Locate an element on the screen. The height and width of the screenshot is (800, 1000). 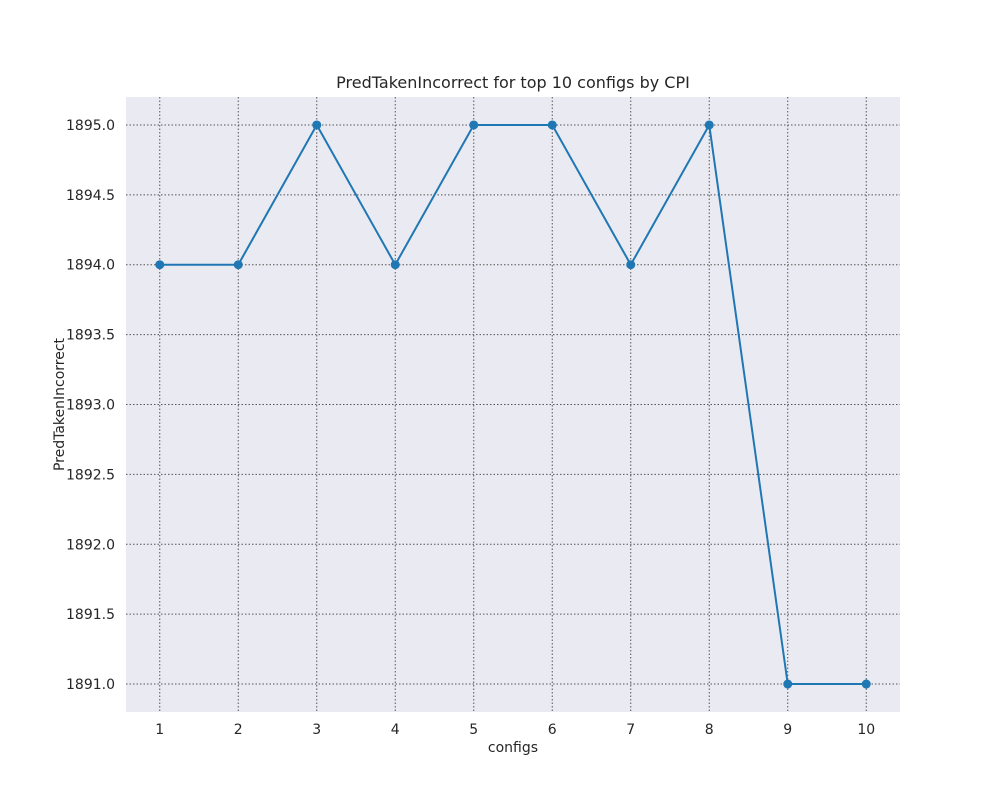
y-tick-label: 1891.0 is located at coordinates (90, 685).